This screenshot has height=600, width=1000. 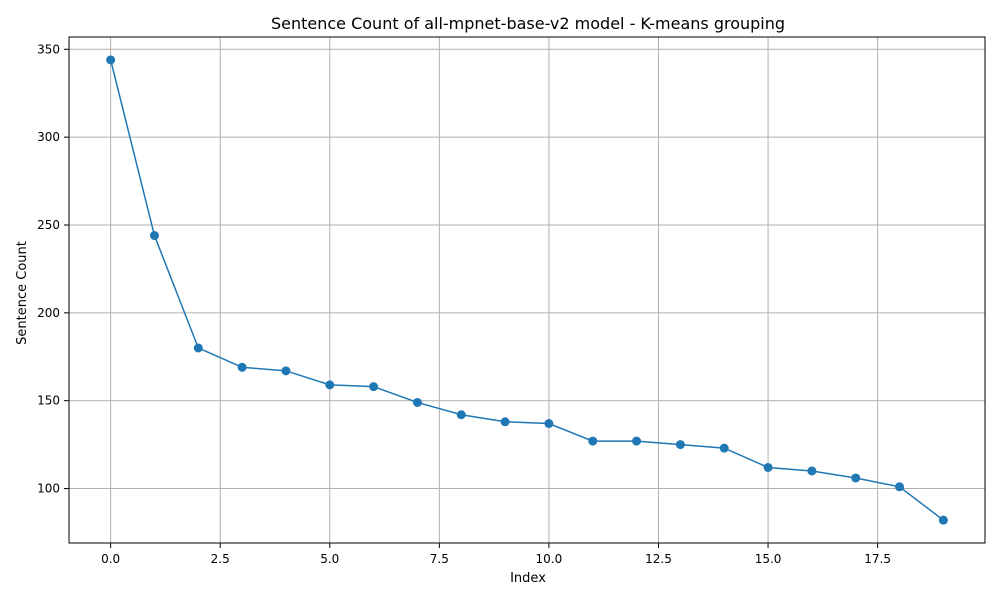 I want to click on y-tick-label: 350, so click(x=48, y=49).